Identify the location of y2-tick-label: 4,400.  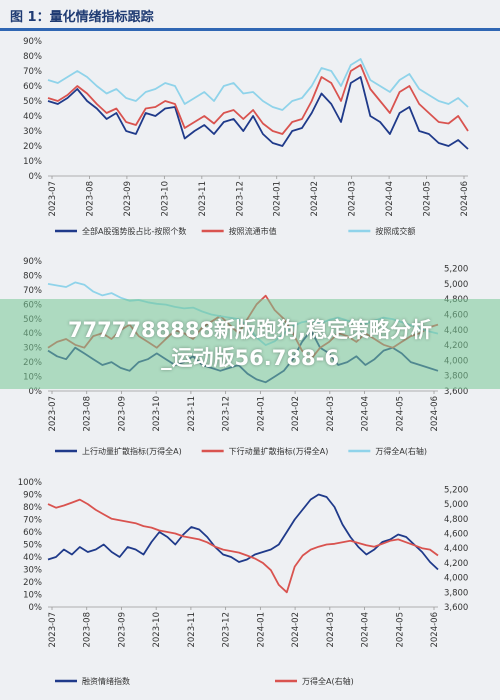
(456, 549).